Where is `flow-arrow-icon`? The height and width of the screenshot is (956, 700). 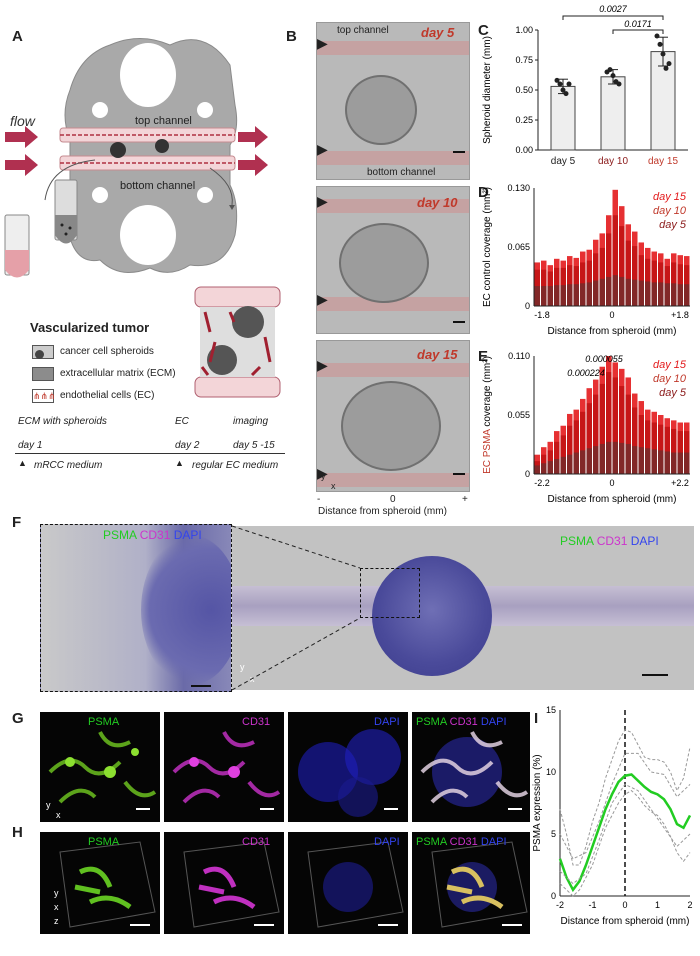 flow-arrow-icon is located at coordinates (21, 165).